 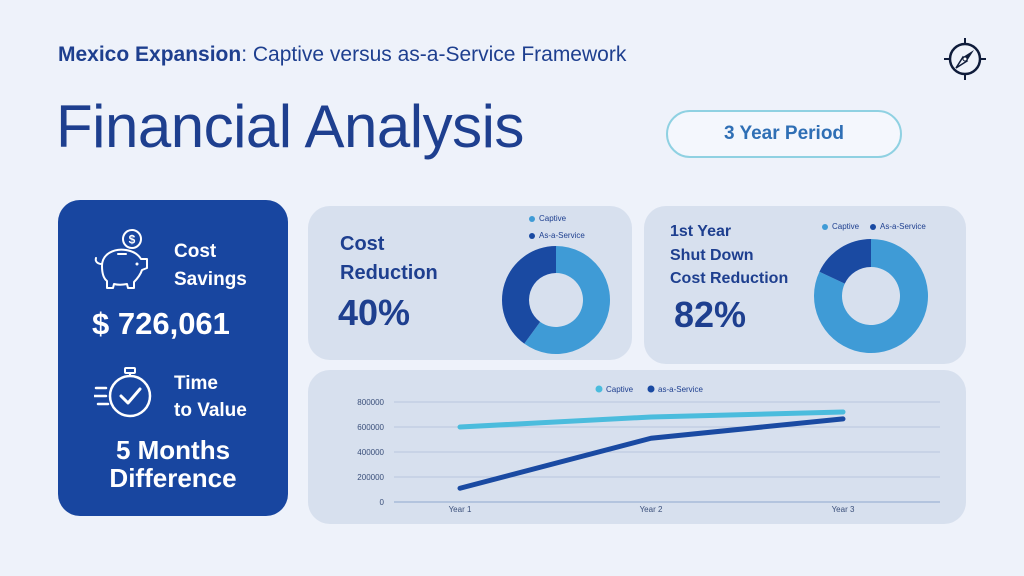 I want to click on subtitle-rest: : Captive versus as-a-Service Framework, so click(x=434, y=54).